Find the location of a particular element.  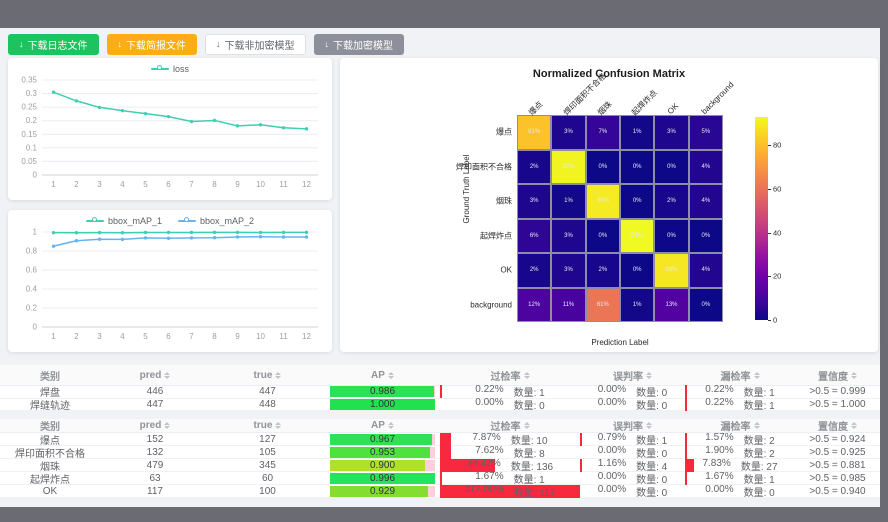

colorbar-tick-label: 20 is located at coordinates (777, 276).